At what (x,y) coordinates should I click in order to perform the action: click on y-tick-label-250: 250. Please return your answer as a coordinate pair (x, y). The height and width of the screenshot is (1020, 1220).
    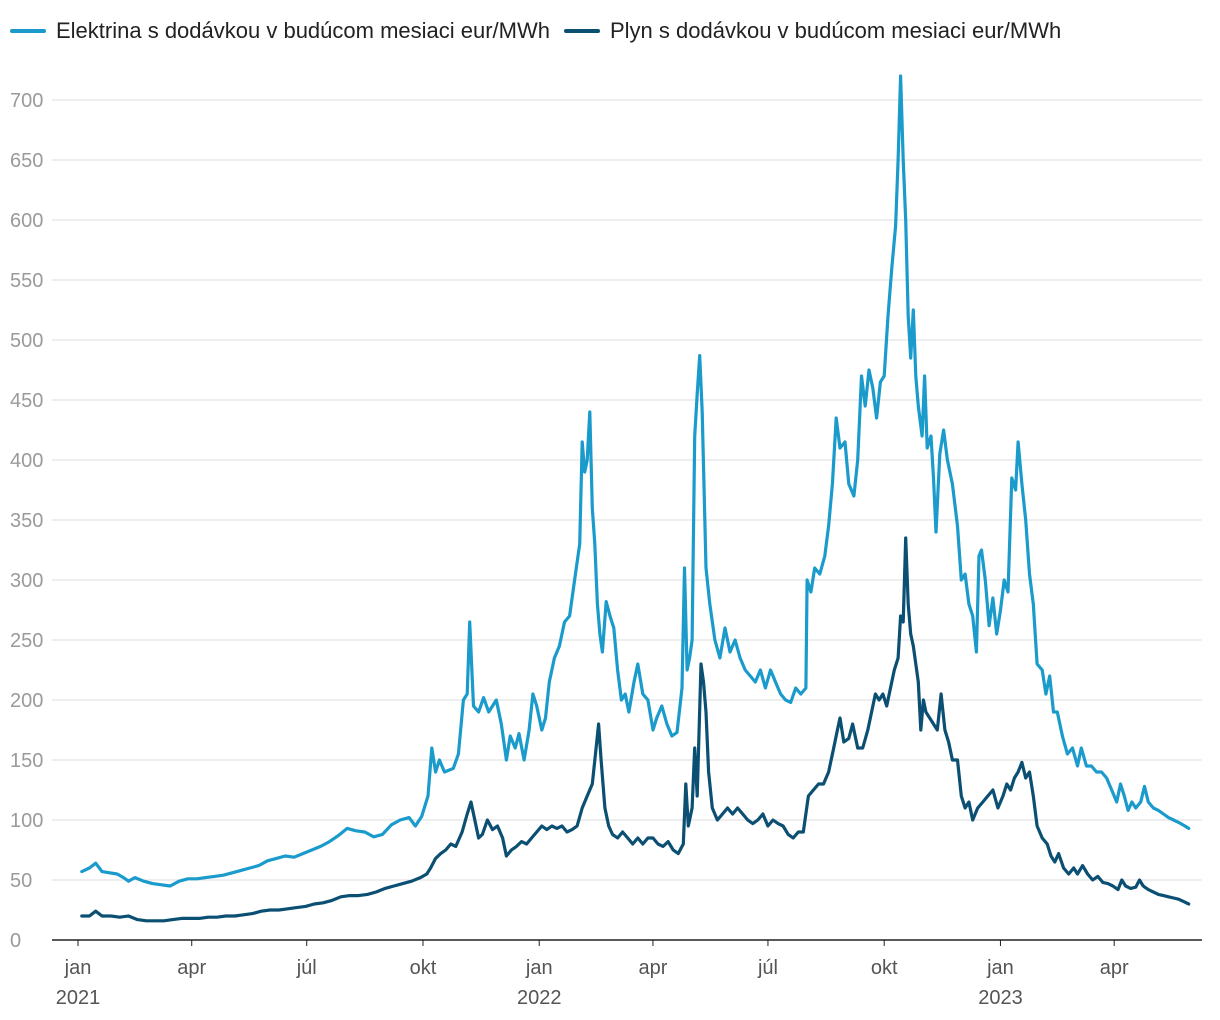
    Looking at the image, I should click on (26, 641).